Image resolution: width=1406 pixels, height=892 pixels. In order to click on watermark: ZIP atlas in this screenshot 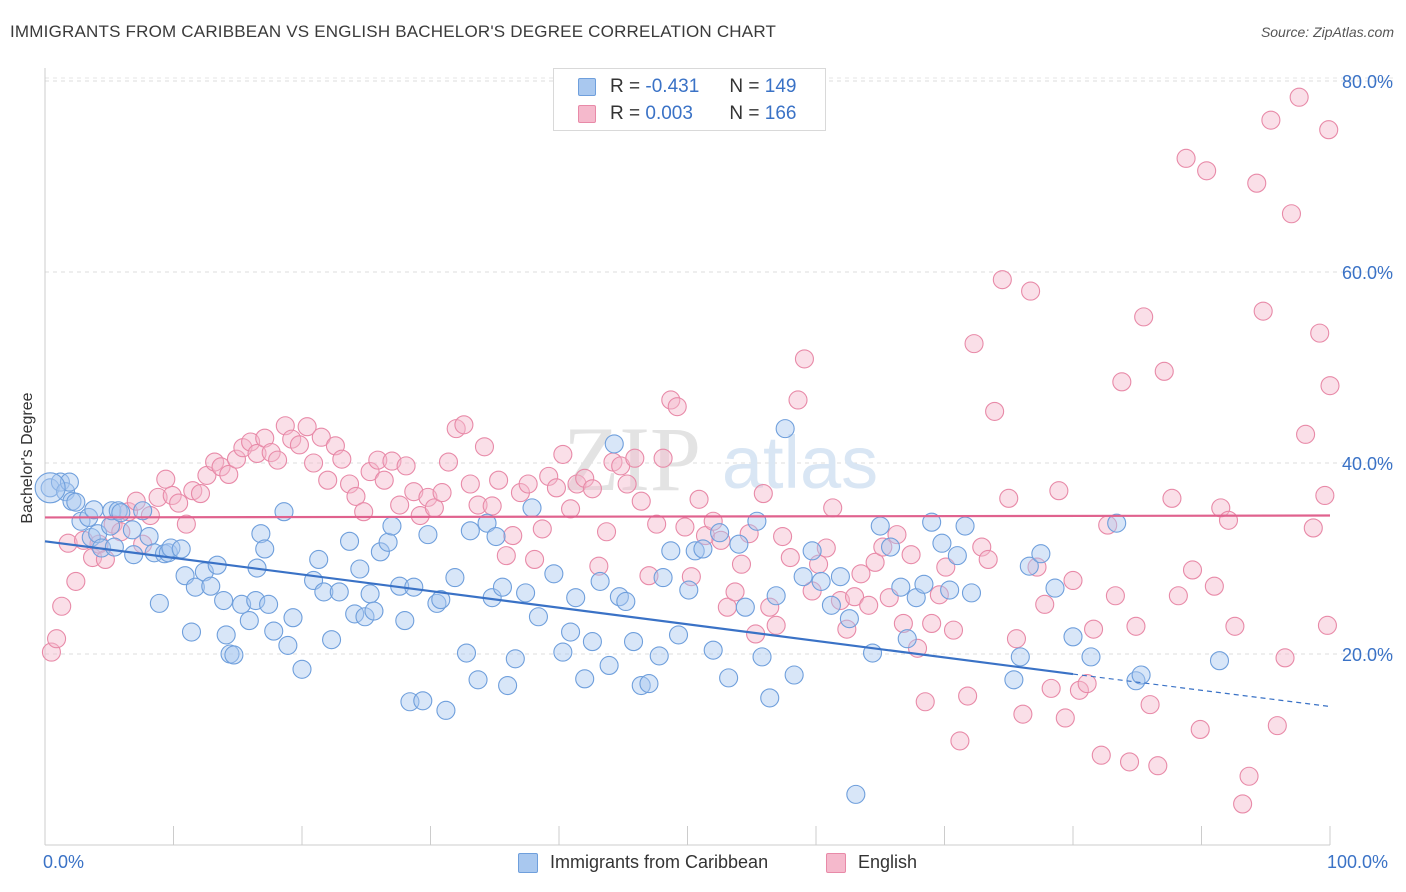, I will do `click(720, 459)`.